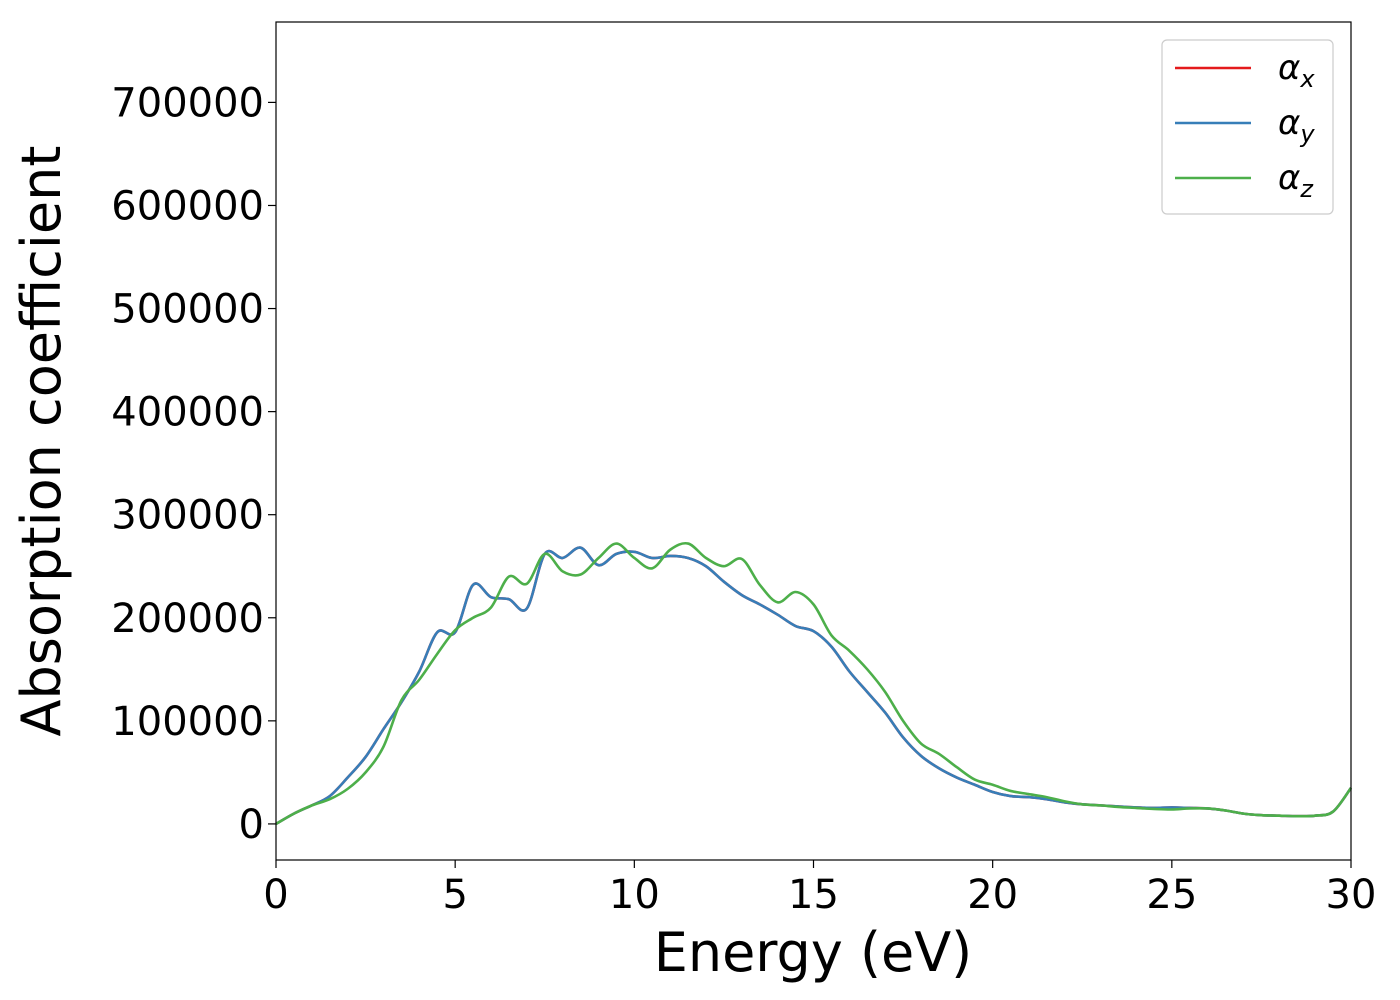  I want to click on y-tick-label: 300000, so click(187, 516).